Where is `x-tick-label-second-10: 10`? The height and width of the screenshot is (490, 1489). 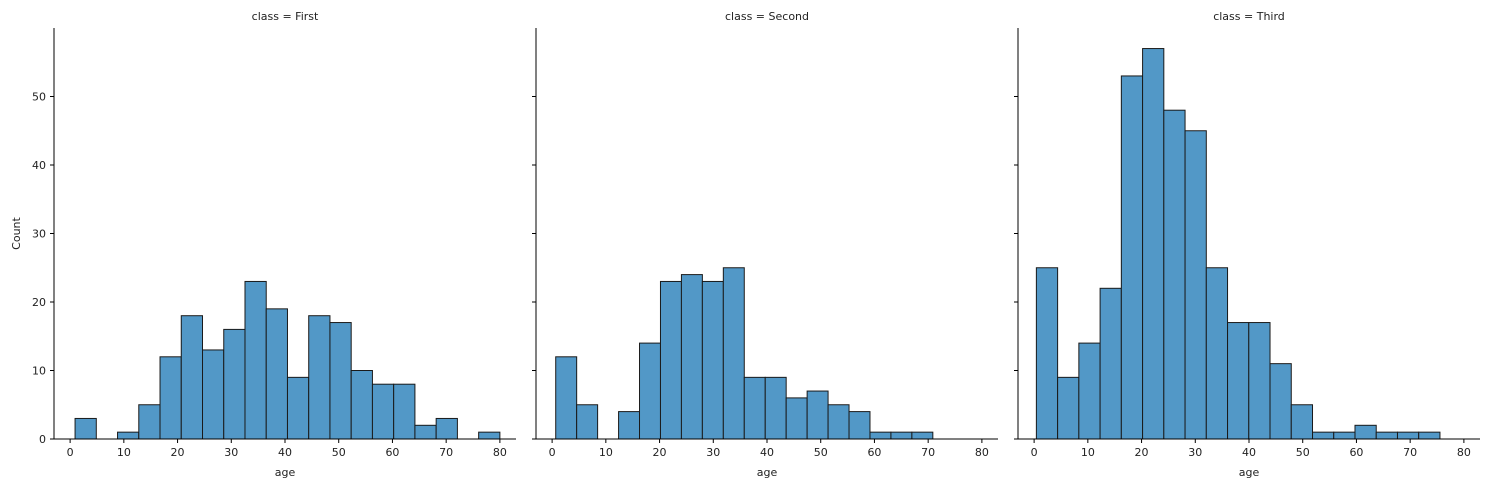 x-tick-label-second-10: 10 is located at coordinates (606, 452).